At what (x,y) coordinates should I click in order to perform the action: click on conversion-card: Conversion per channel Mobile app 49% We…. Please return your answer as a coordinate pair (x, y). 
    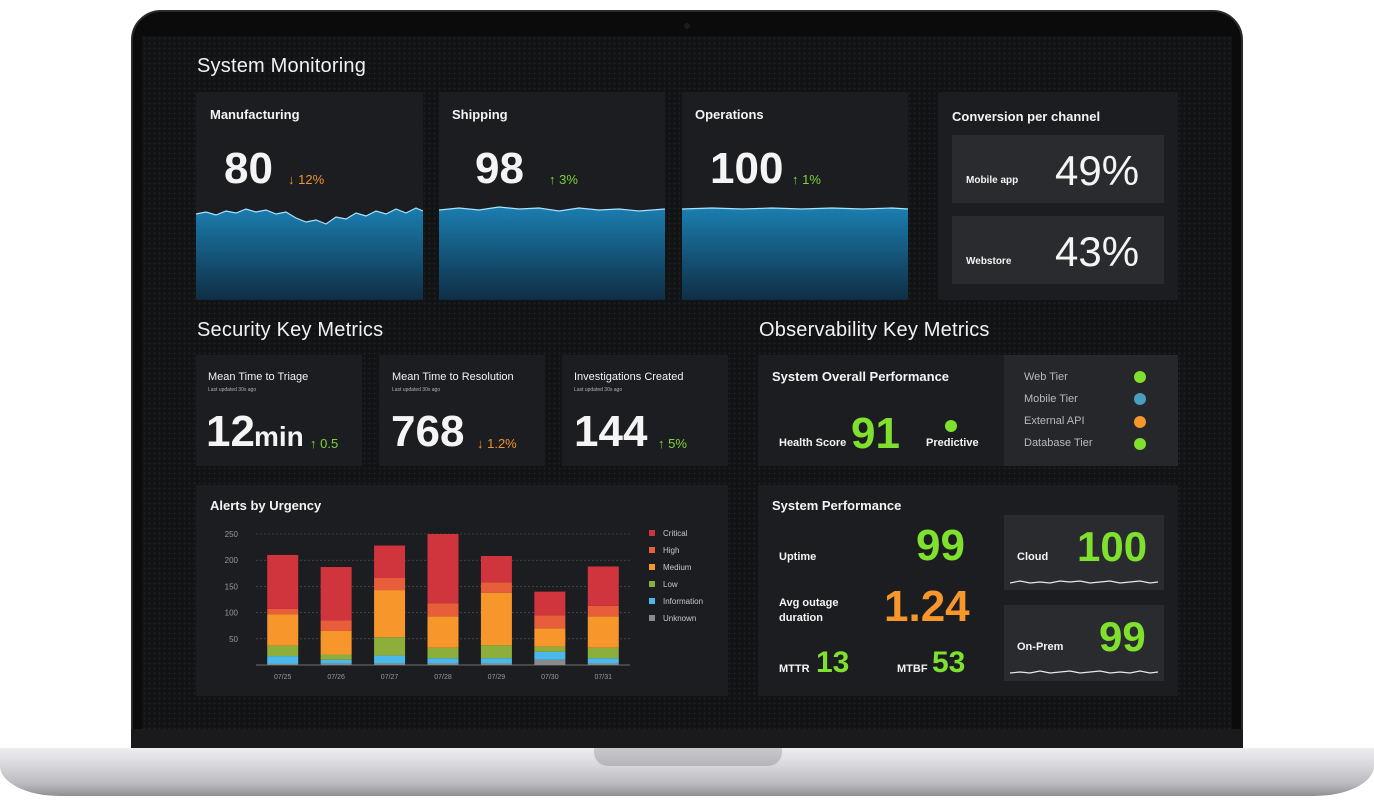
    Looking at the image, I should click on (1058, 196).